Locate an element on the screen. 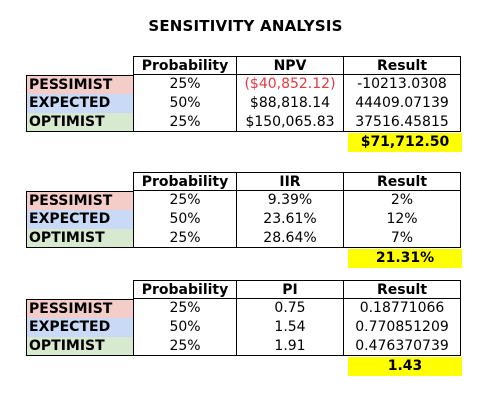 Image resolution: width=491 pixels, height=406 pixels. iir-total-highlight: 21.31% is located at coordinates (405, 258).